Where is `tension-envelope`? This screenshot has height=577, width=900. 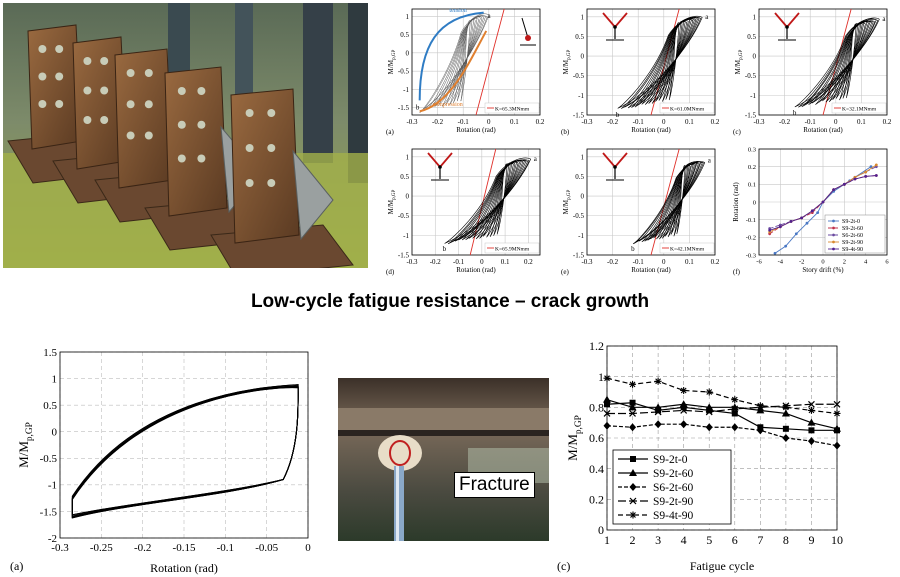 tension-envelope is located at coordinates (451, 56).